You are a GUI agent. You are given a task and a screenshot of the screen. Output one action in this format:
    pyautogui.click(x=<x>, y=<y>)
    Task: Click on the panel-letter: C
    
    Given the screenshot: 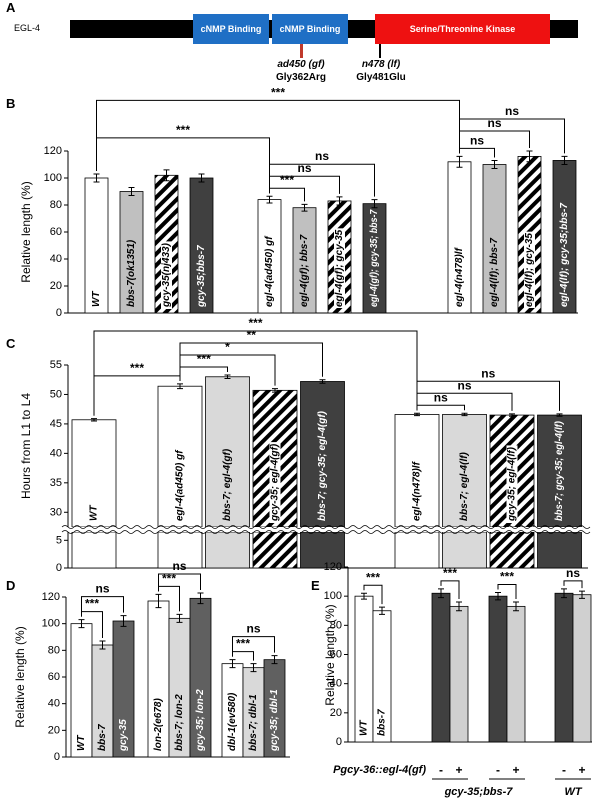 What is the action you would take?
    pyautogui.click(x=11, y=343)
    